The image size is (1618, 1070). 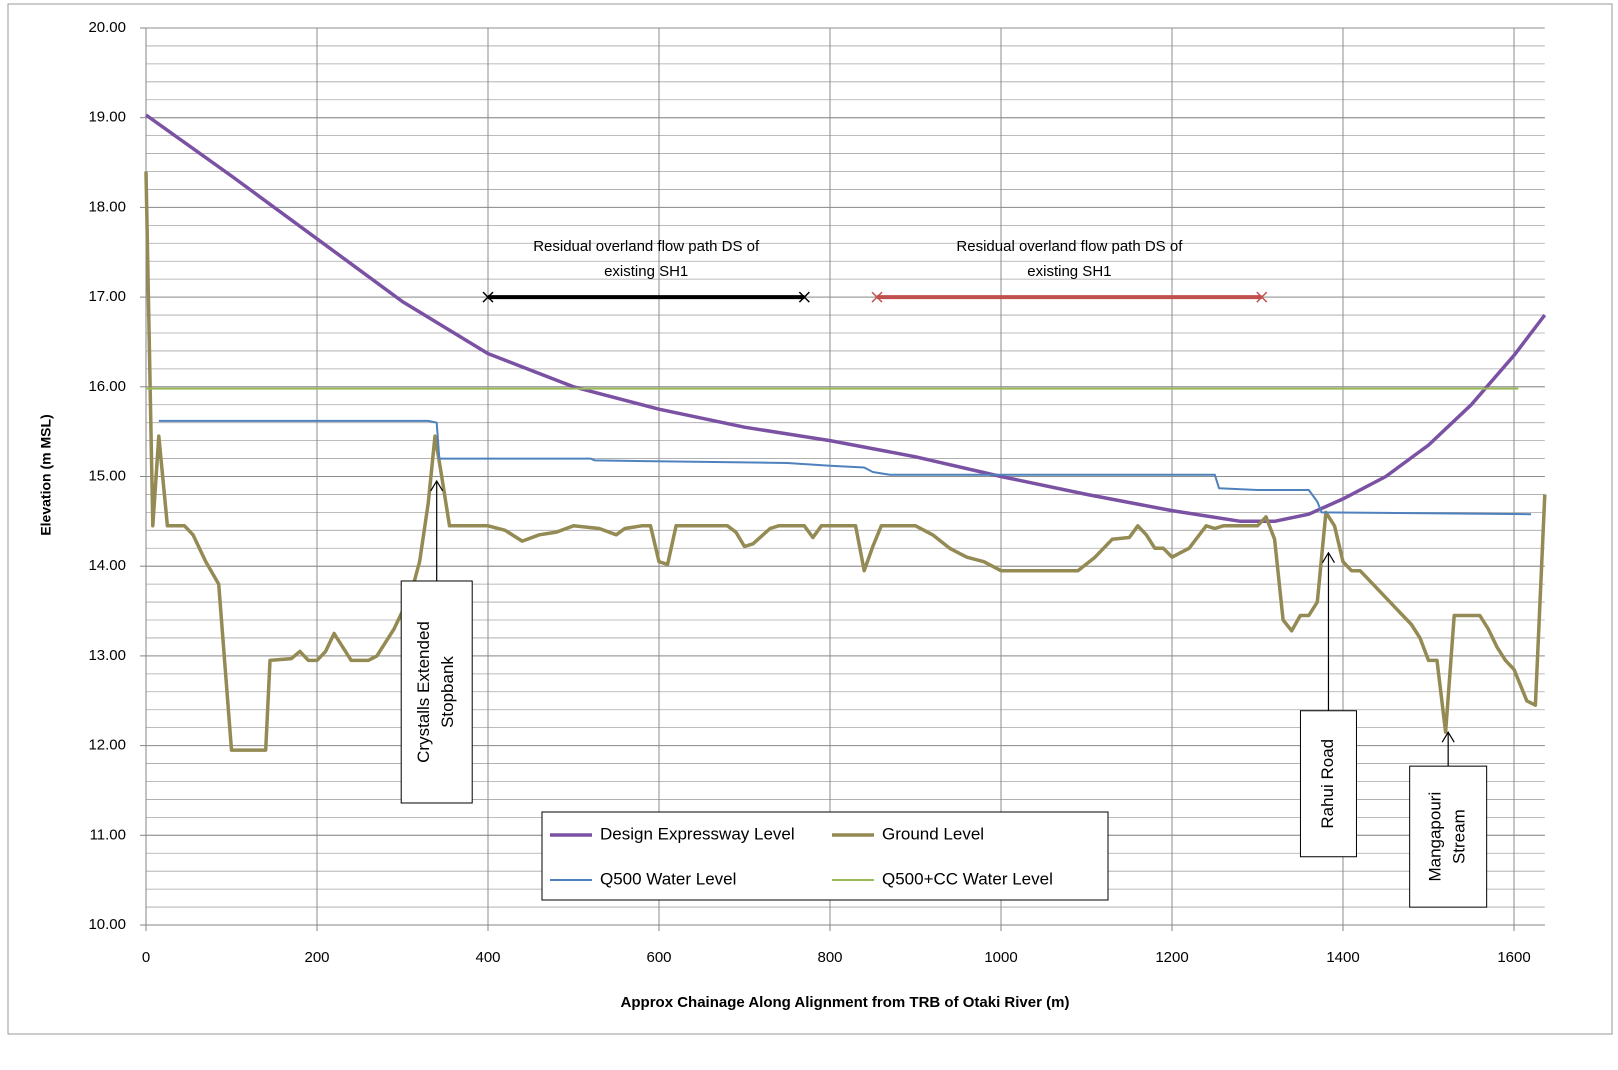 I want to click on y-tick-label: 20.00, so click(x=107, y=27).